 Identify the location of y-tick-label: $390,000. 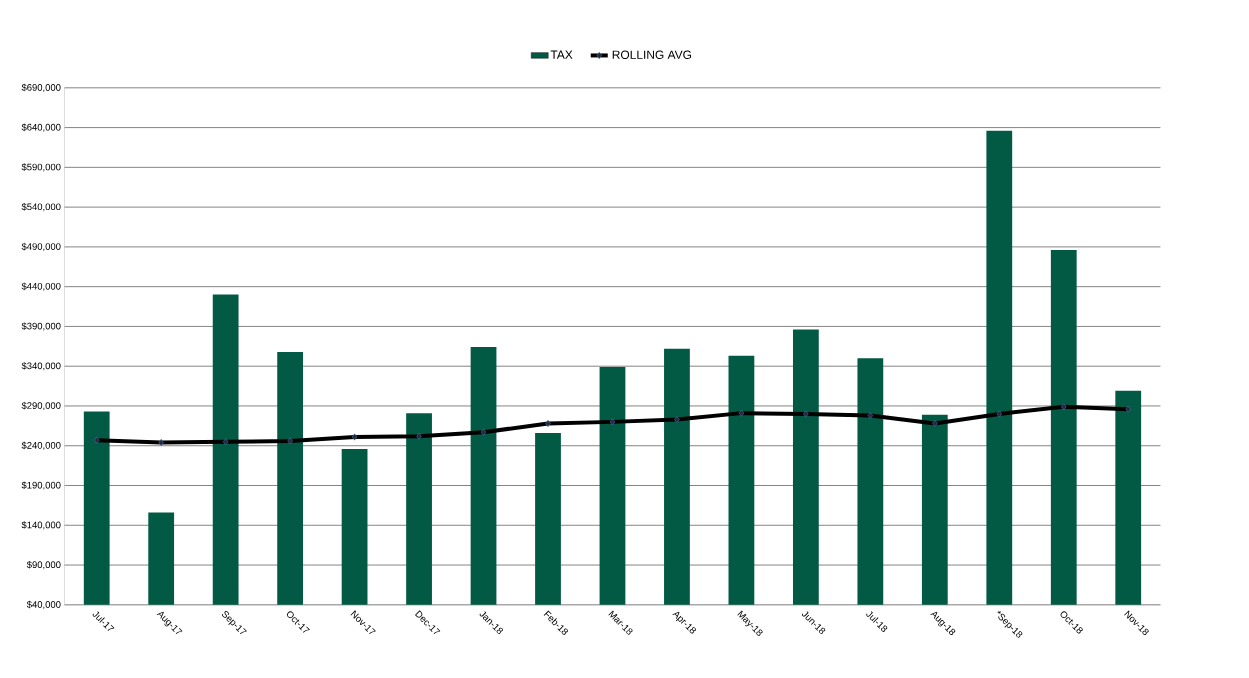
(41, 326).